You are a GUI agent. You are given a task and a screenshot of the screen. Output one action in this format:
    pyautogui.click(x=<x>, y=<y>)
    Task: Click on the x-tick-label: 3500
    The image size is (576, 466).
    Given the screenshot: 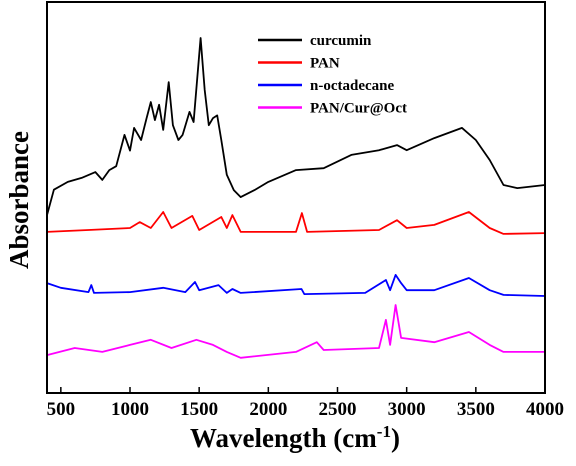 What is the action you would take?
    pyautogui.click(x=476, y=409)
    